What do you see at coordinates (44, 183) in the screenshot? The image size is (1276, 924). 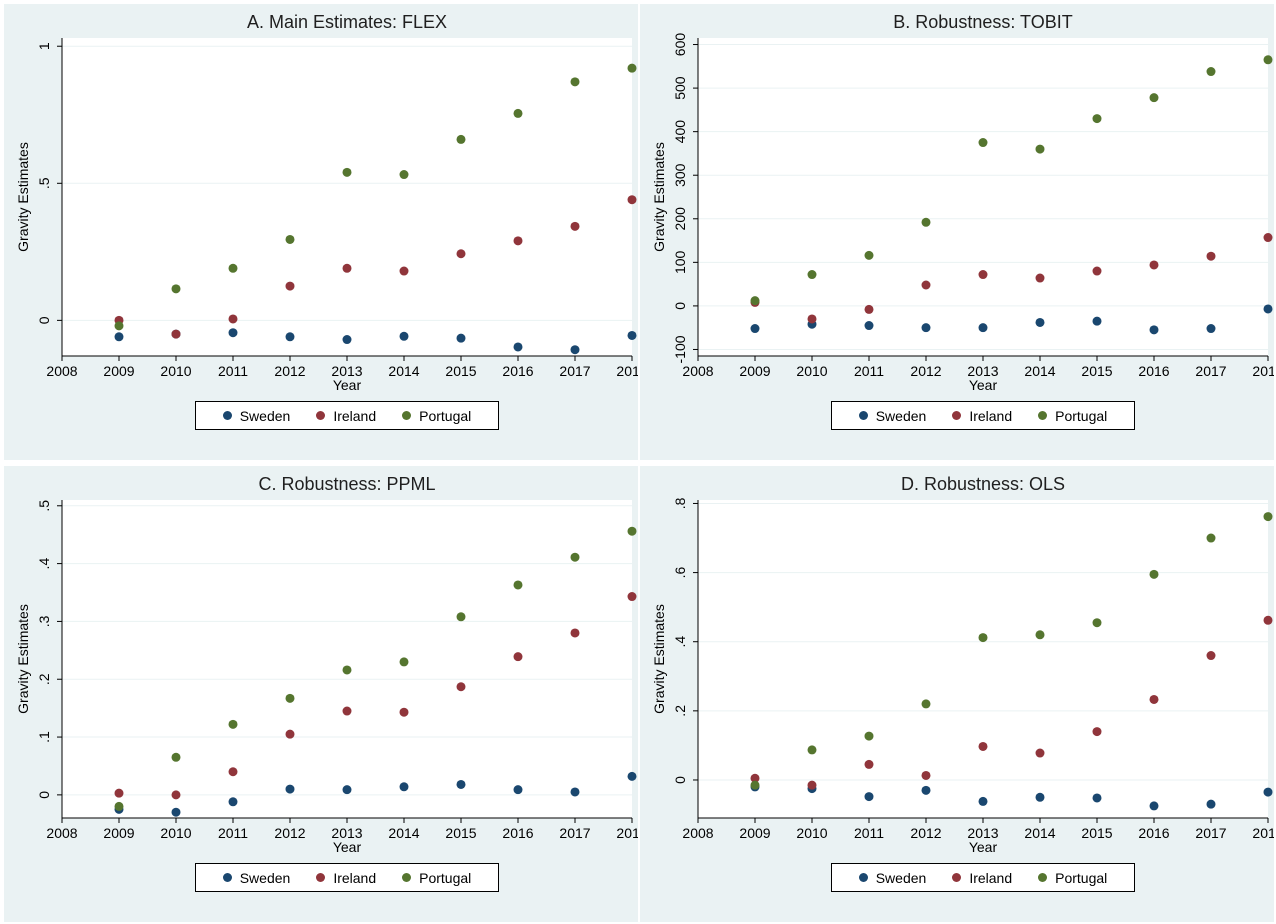 I see `y-tick-label: .5` at bounding box center [44, 183].